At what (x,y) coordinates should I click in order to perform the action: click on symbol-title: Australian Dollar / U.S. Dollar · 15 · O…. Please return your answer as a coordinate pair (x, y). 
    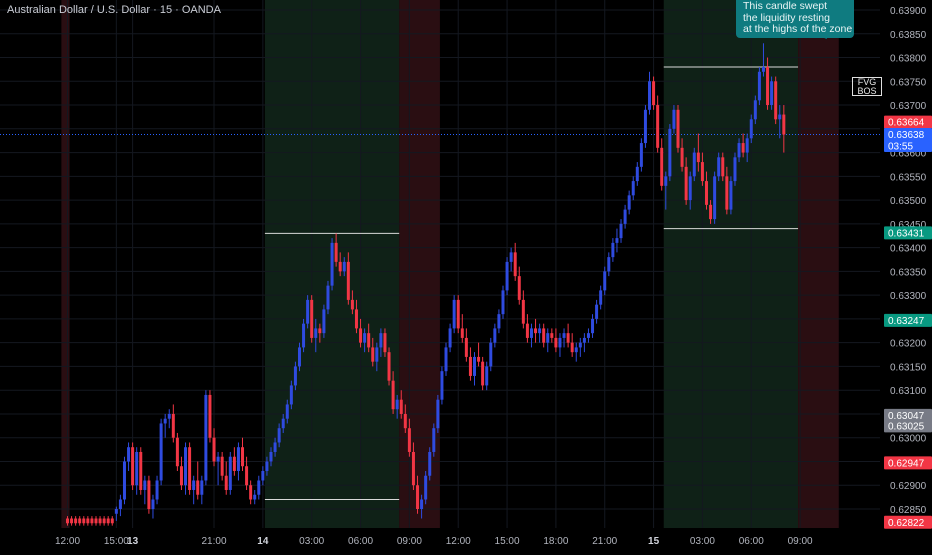
    Looking at the image, I should click on (114, 10).